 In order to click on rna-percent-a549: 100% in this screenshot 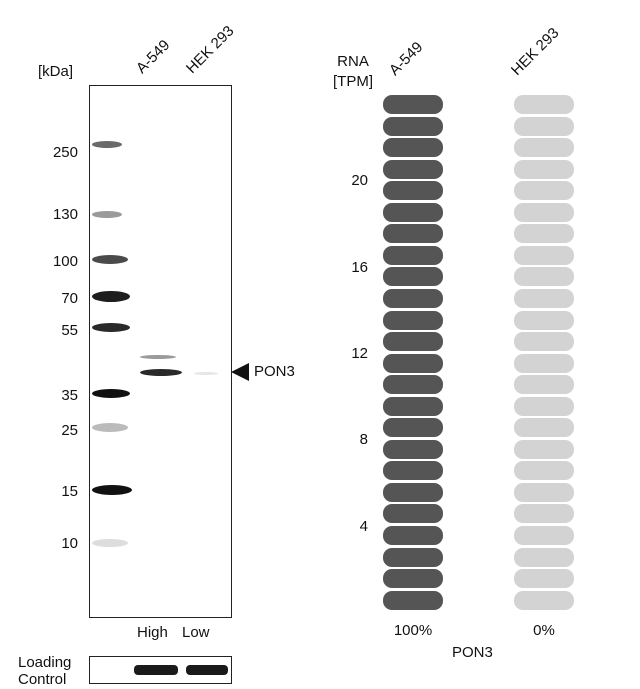, I will do `click(413, 630)`.